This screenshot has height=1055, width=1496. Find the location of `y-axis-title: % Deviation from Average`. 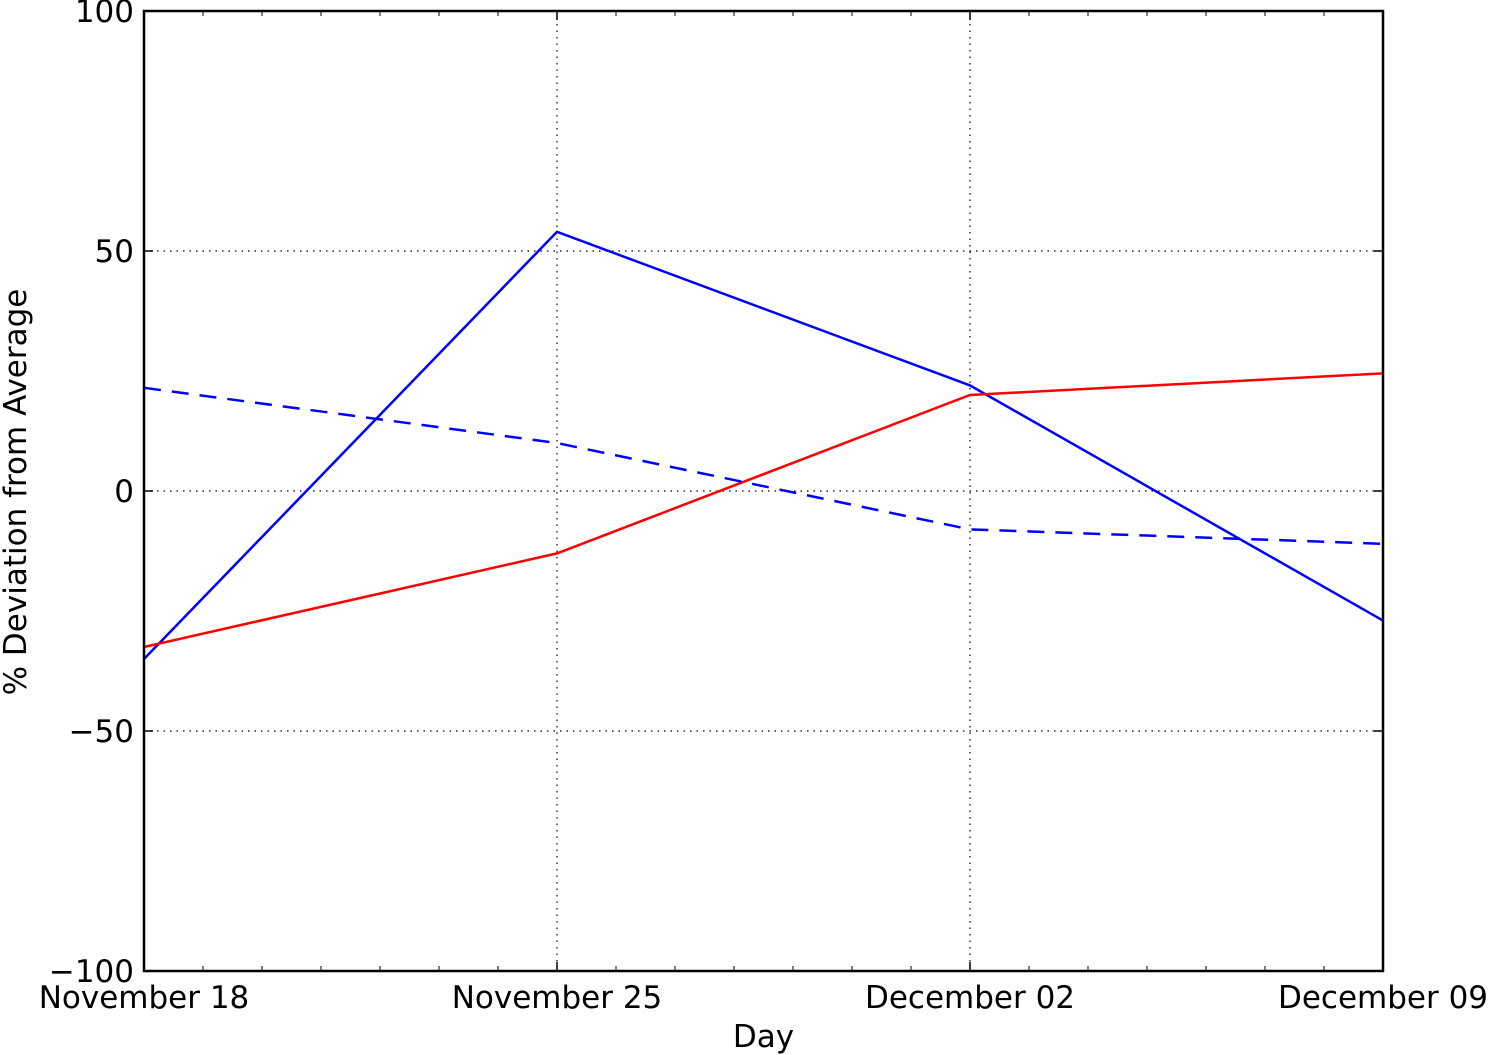

y-axis-title: % Deviation from Average is located at coordinates (17, 492).